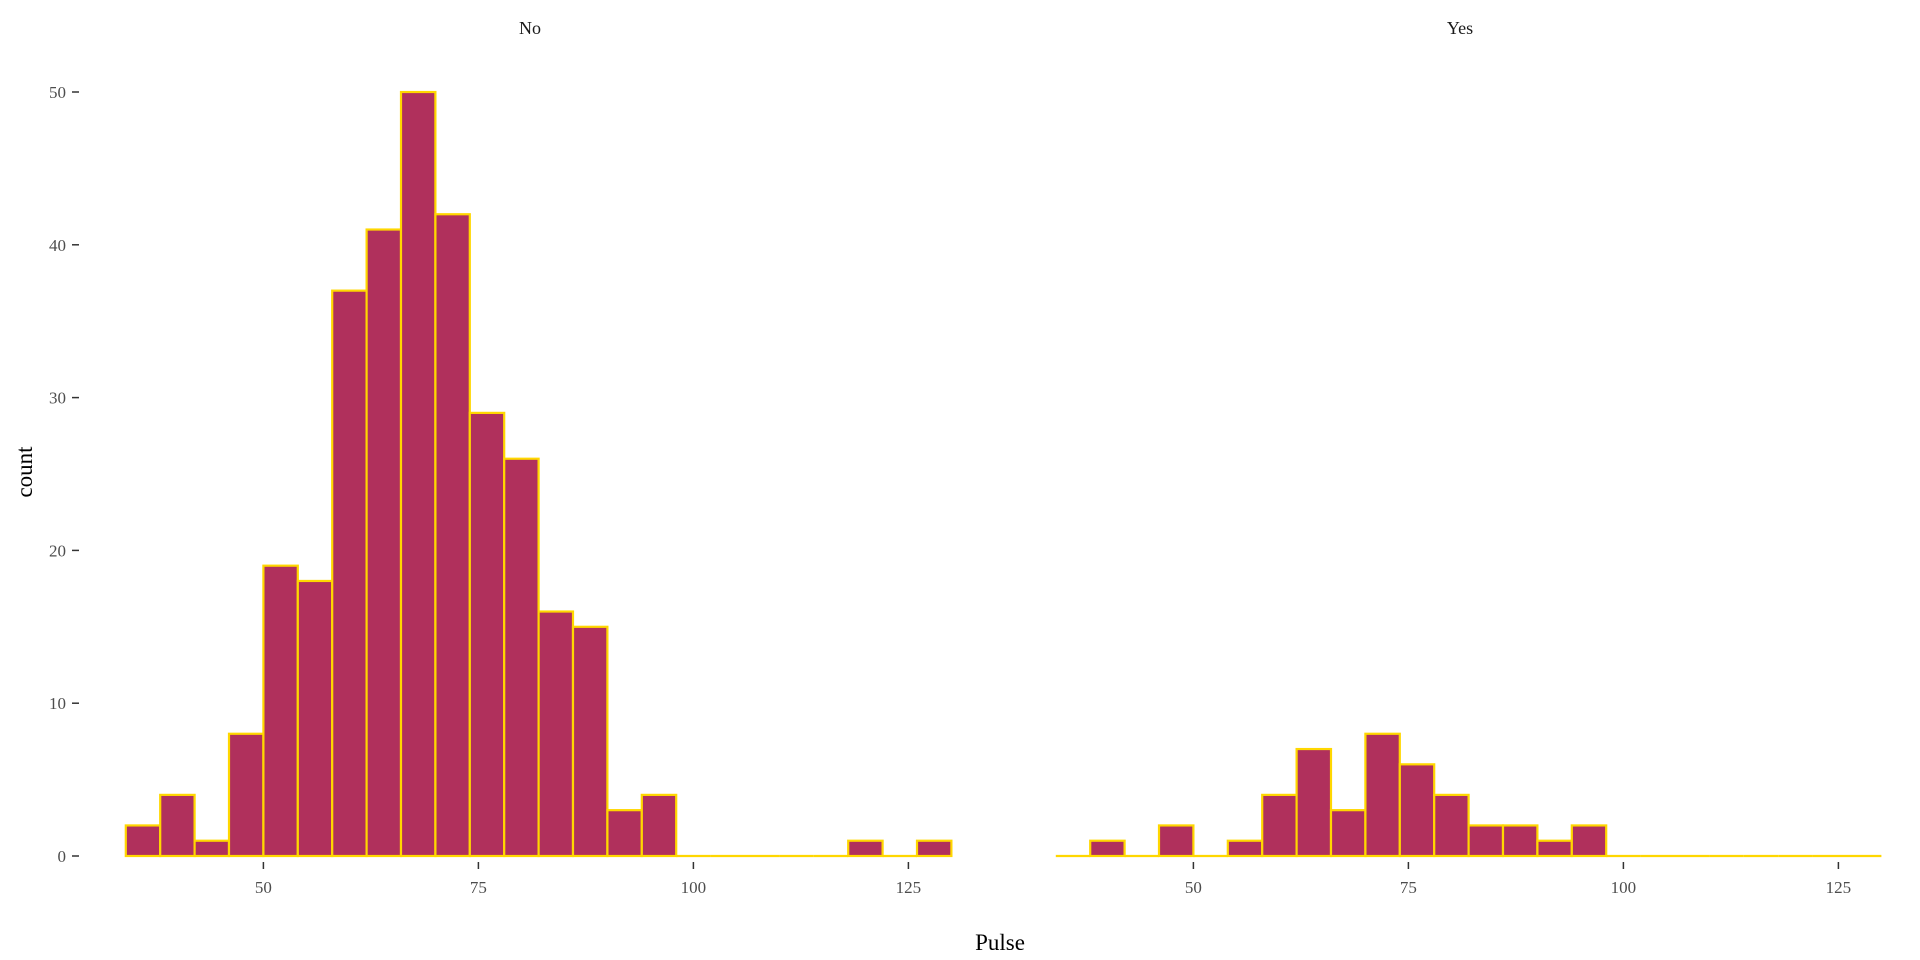 The image size is (1920, 960). What do you see at coordinates (24, 472) in the screenshot?
I see `y-axis-title: count` at bounding box center [24, 472].